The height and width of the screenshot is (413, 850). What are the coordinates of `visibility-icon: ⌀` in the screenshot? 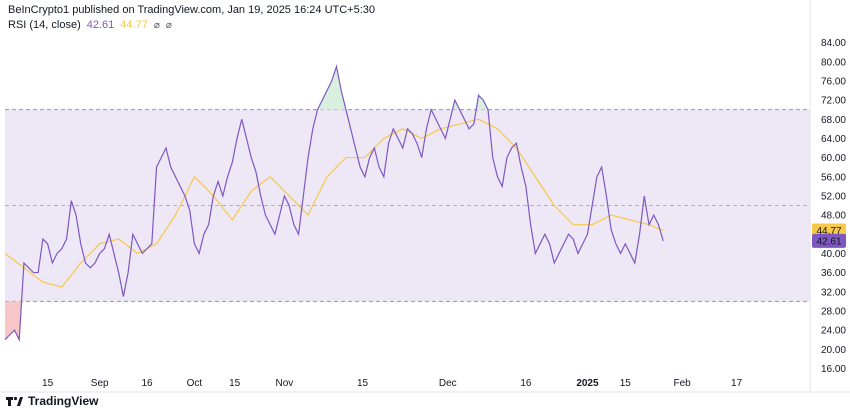 It's located at (156, 25).